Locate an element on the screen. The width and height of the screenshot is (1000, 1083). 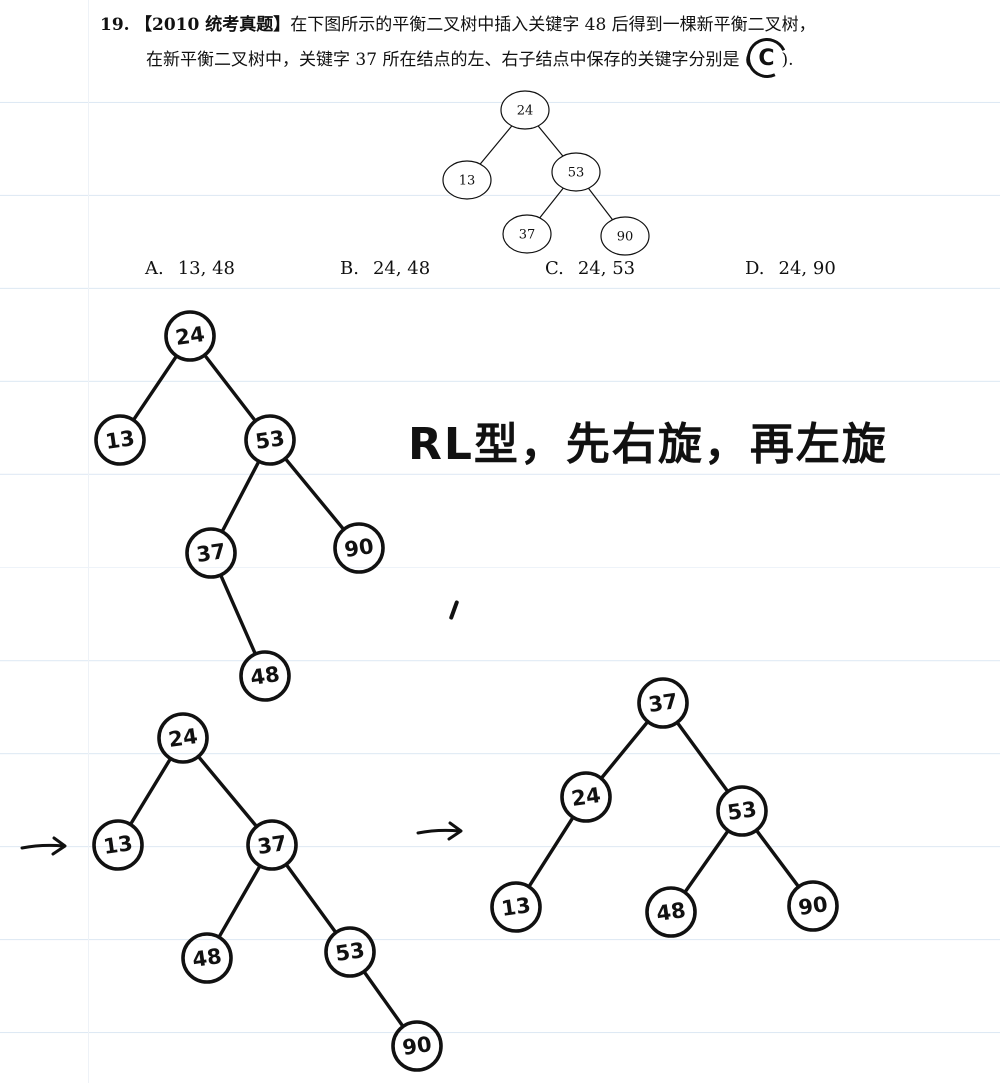
printed-node-label: 24 is located at coordinates (525, 111).